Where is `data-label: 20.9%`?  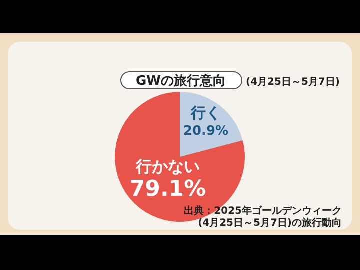 data-label: 20.9% is located at coordinates (206, 131).